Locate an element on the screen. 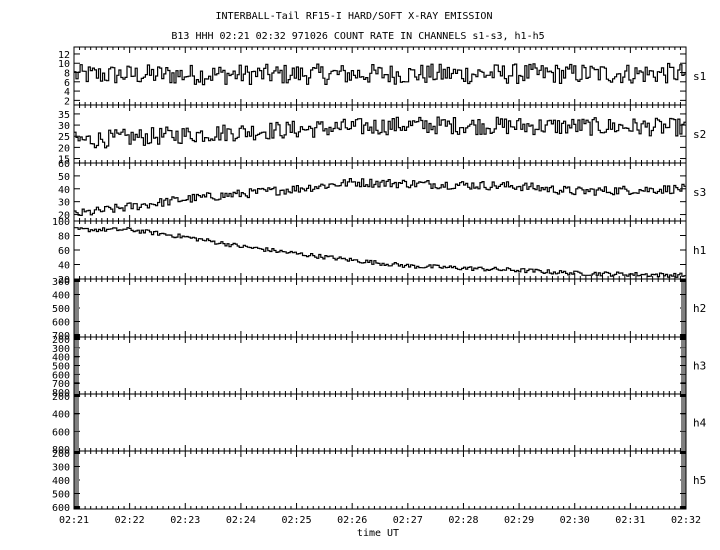  y-tick-label-h3: 200 is located at coordinates (61, 340).